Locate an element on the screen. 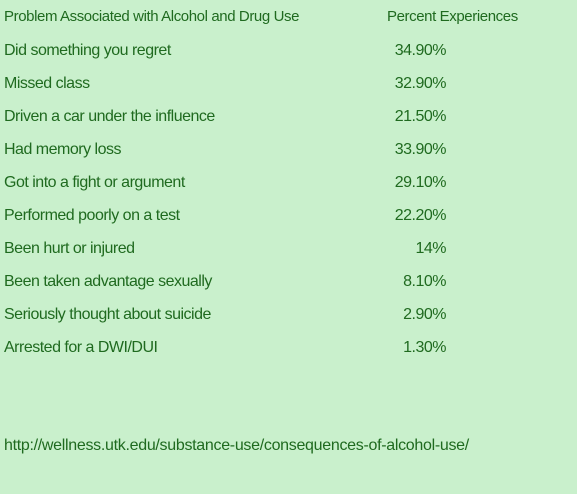 This screenshot has height=494, width=577. table-row: Been hurt or injured 14% is located at coordinates (288, 252).